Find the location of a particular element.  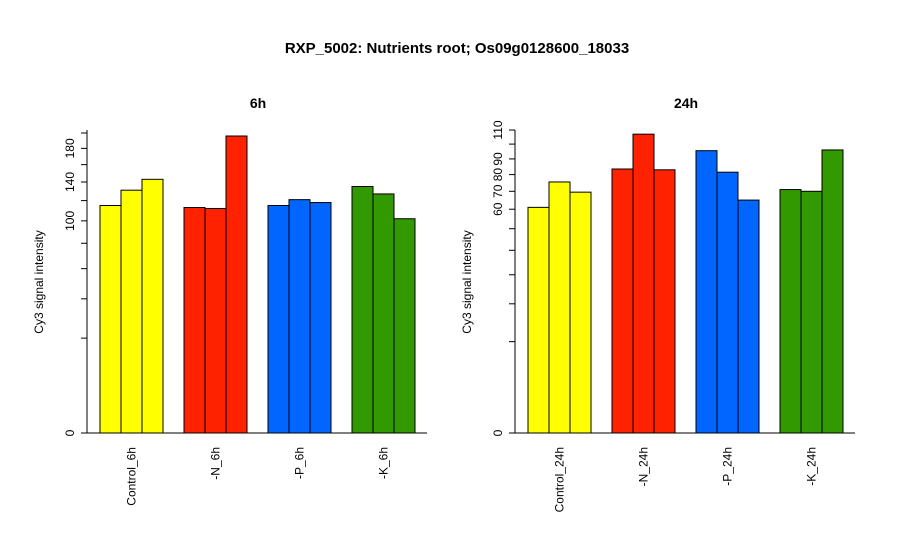

x-tick-label-Control_6h: Control_6h is located at coordinates (132, 476).